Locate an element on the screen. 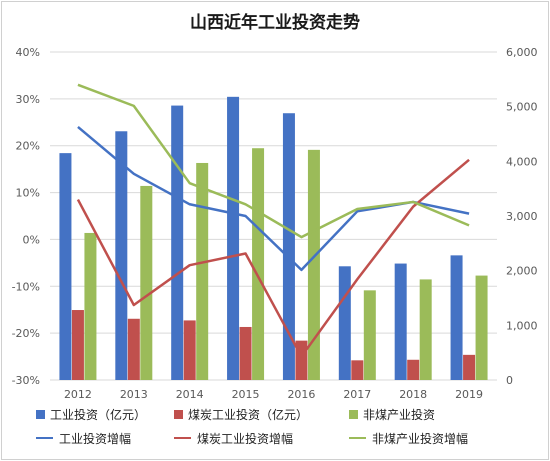 Image resolution: width=550 pixels, height=461 pixels. legend-row: 工业投资（亿元） 煤炭工业投资（亿元） 非煤产业投资 is located at coordinates (286, 414).